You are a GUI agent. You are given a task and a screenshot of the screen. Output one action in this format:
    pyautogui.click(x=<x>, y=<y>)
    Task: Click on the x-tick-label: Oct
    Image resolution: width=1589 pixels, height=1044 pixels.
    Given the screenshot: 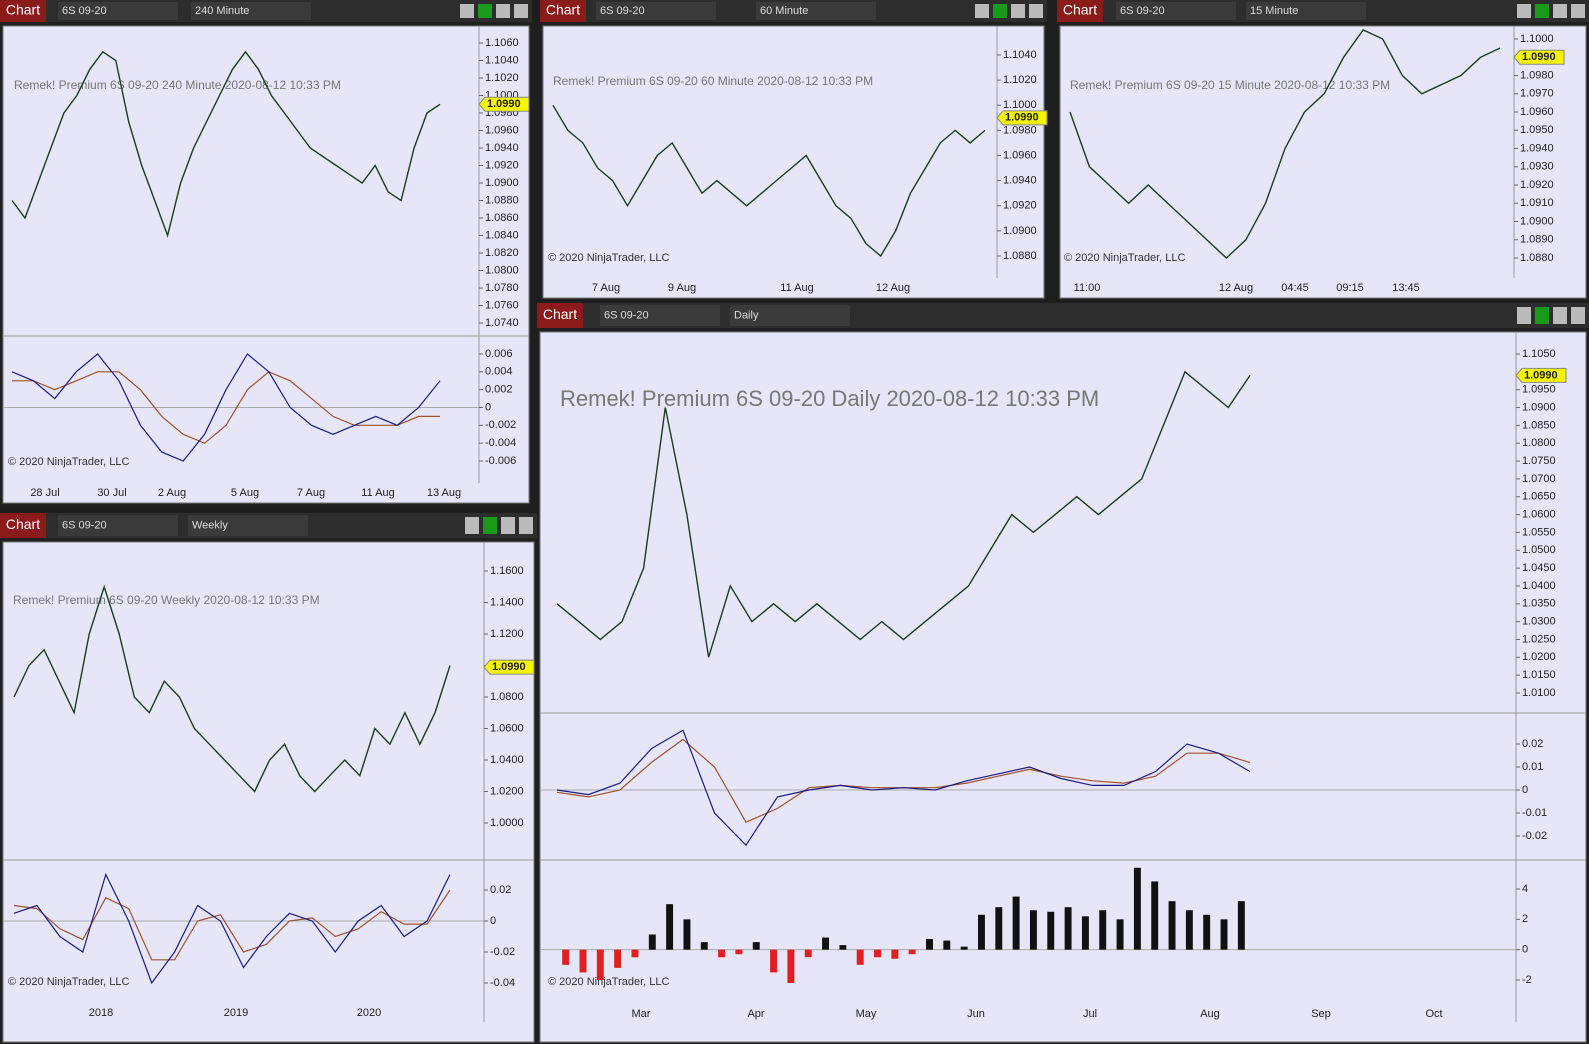 What is the action you would take?
    pyautogui.click(x=1433, y=1014)
    